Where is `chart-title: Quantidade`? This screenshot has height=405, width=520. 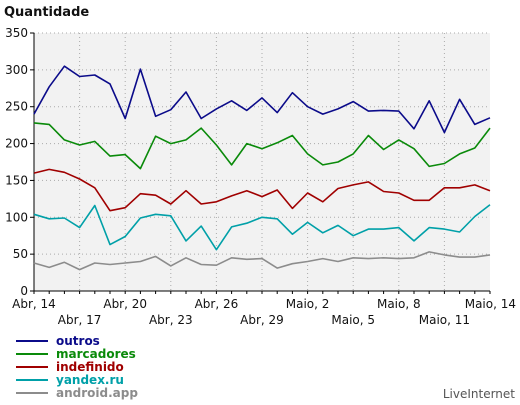 chart-title: Quantidade is located at coordinates (46, 12).